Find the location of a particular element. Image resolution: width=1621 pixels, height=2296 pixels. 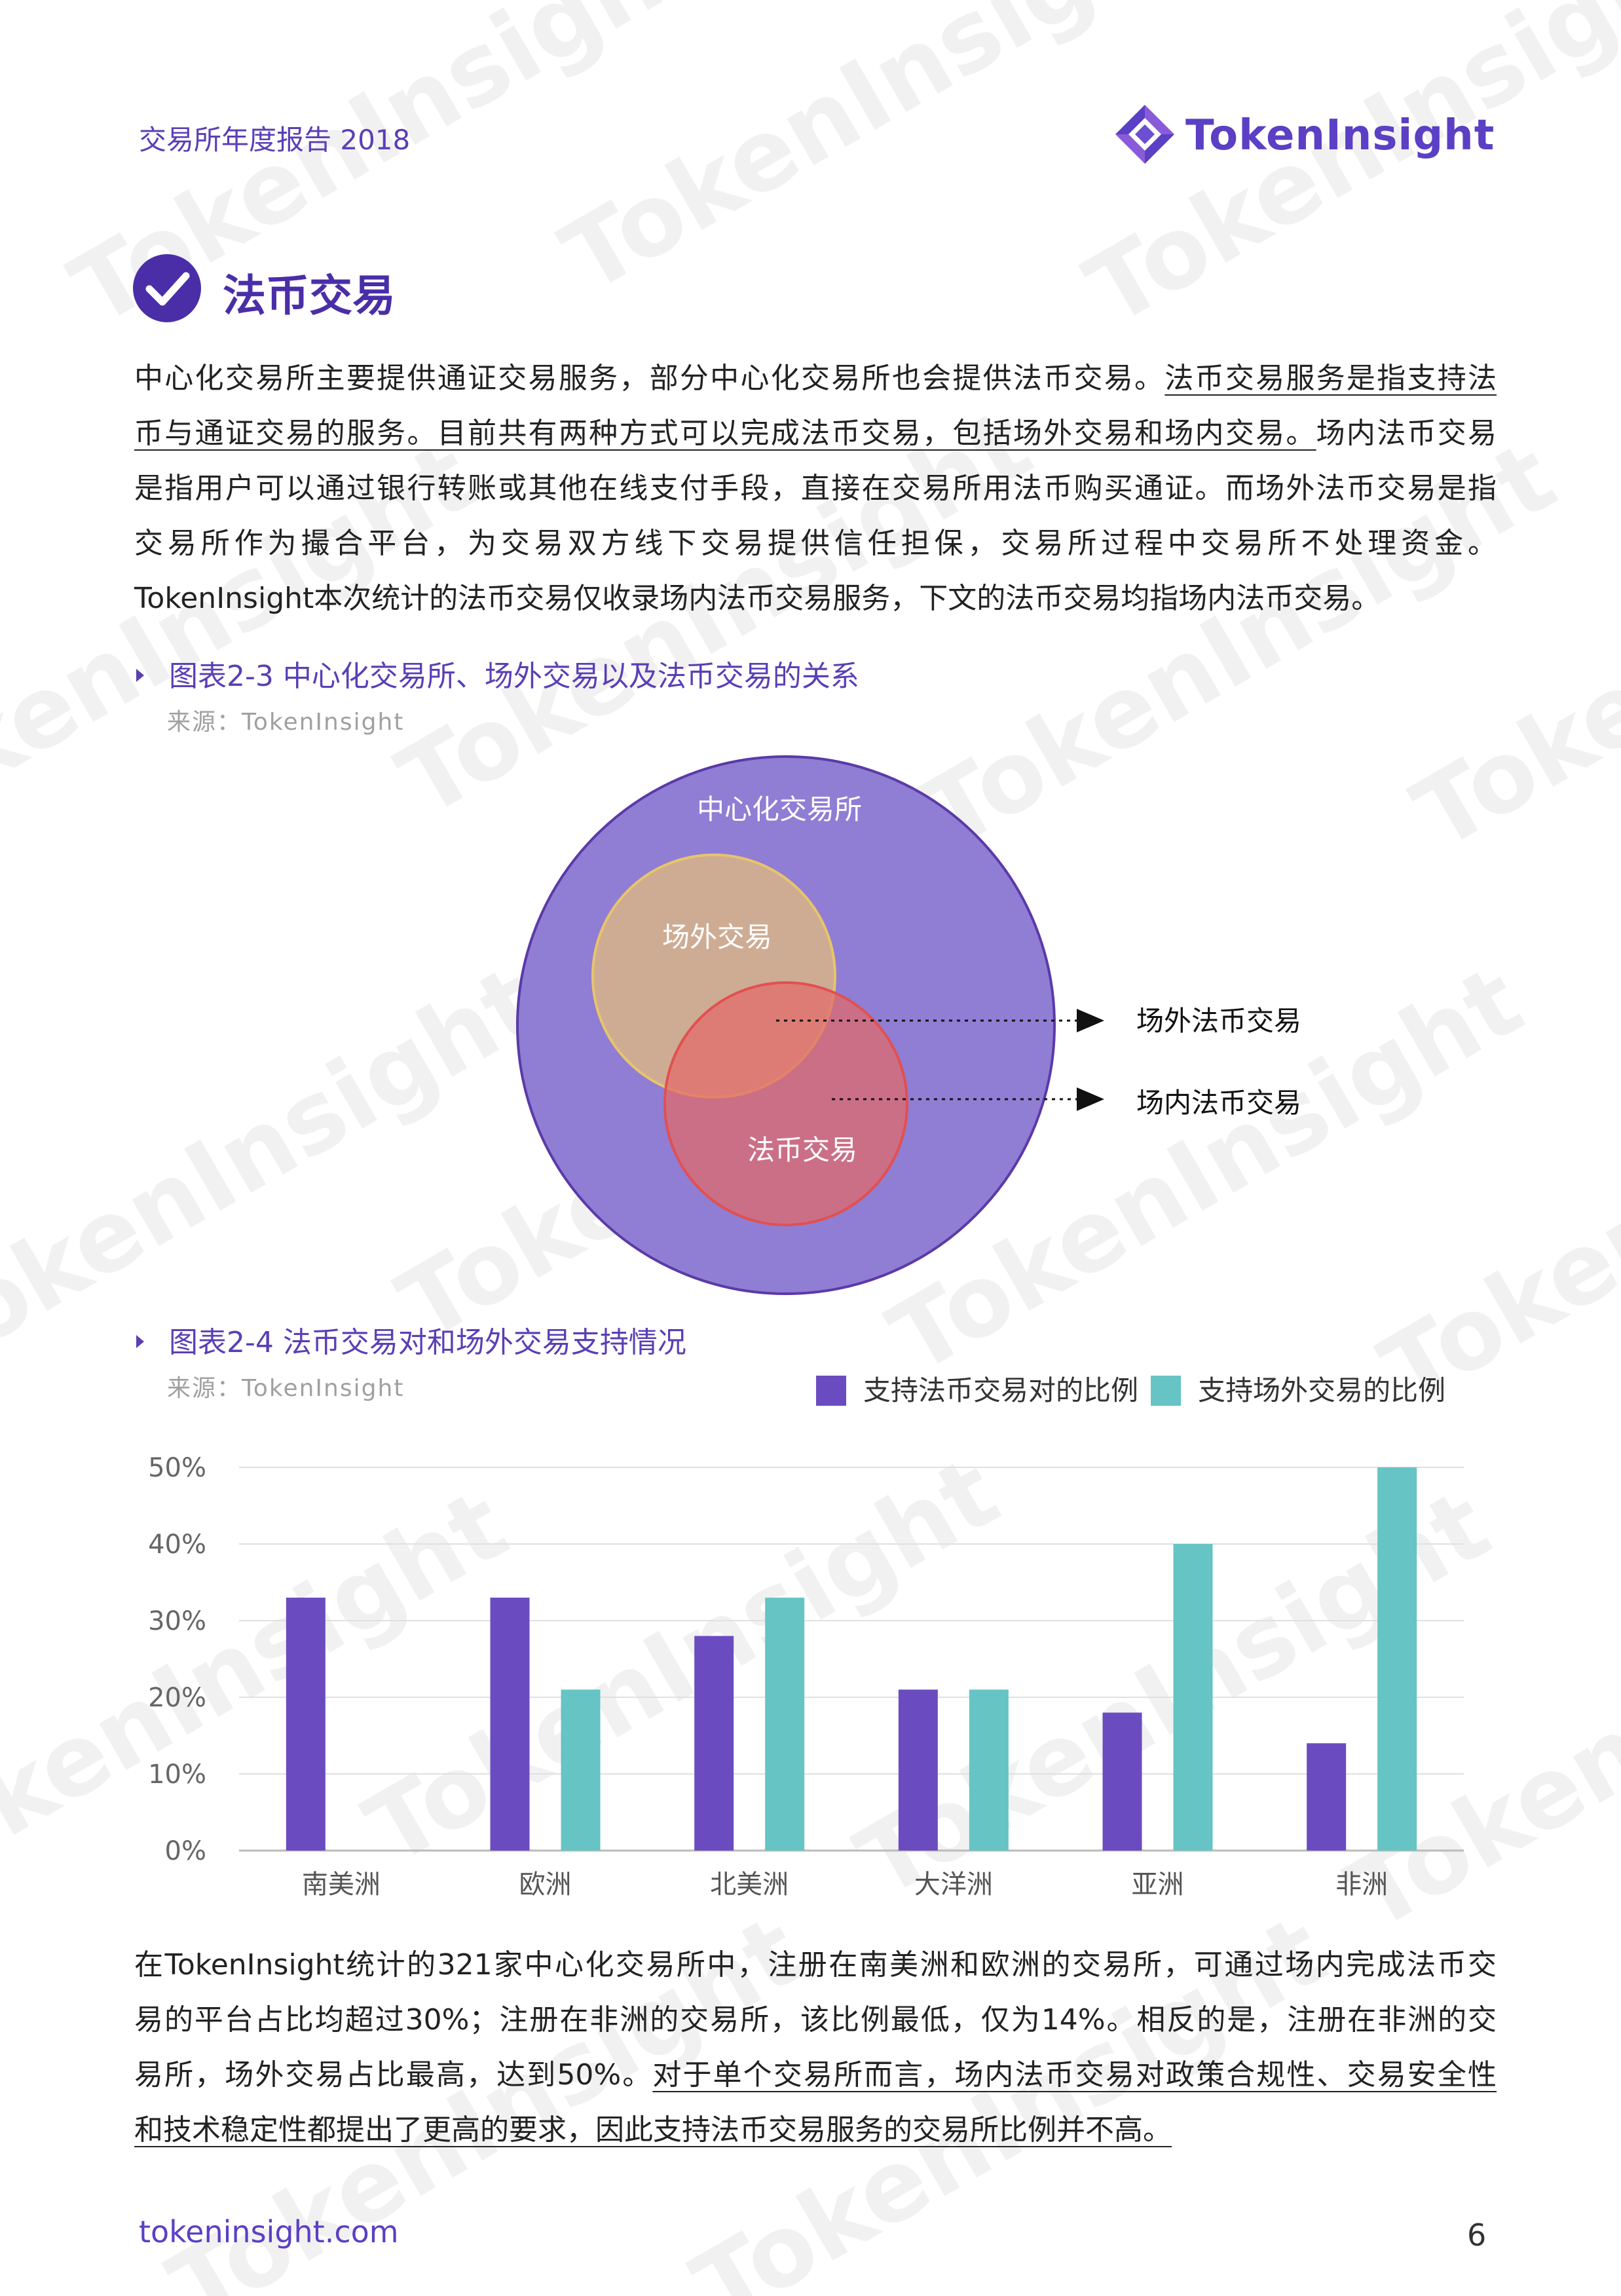

text-run: 中心化交易所主要提供通证交易服务，部分中心化交易所也会提供法币交易。 is located at coordinates (649, 378).